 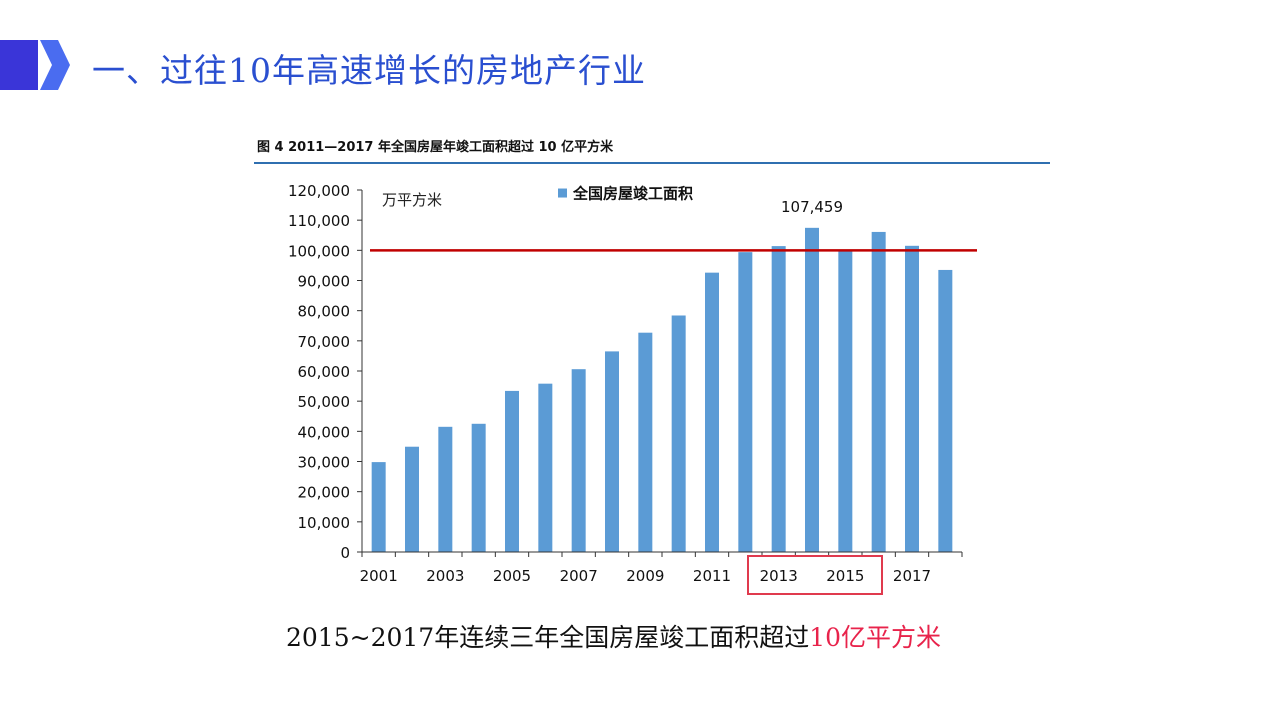 I want to click on slide-title: 一、过往10年高速增长的房地产行业, so click(x=369, y=70).